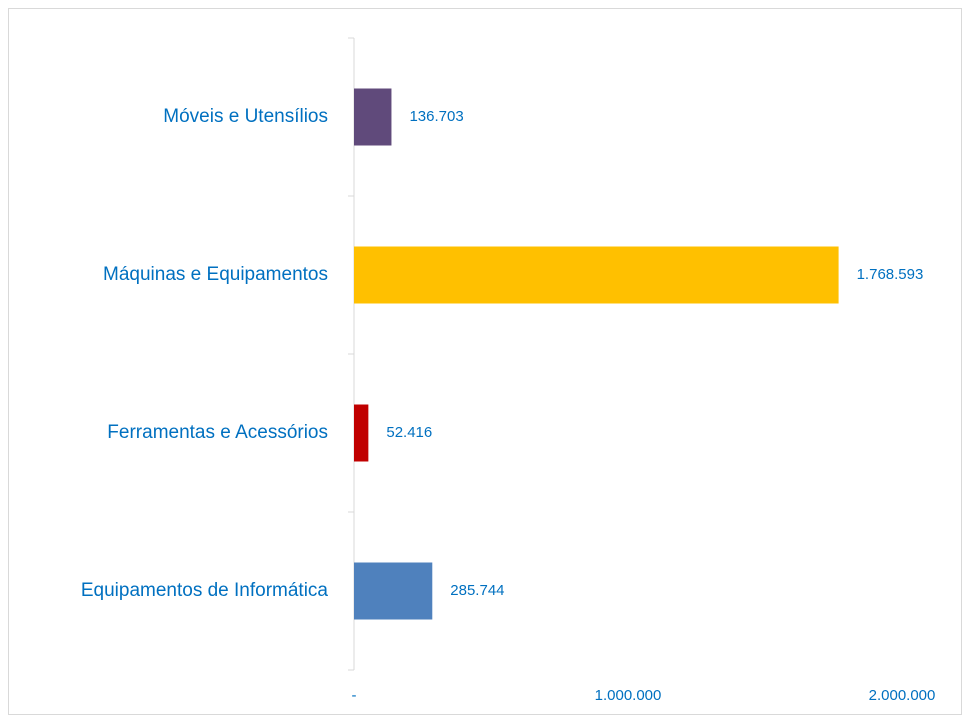  I want to click on value-label: 1.768.593, so click(890, 274).